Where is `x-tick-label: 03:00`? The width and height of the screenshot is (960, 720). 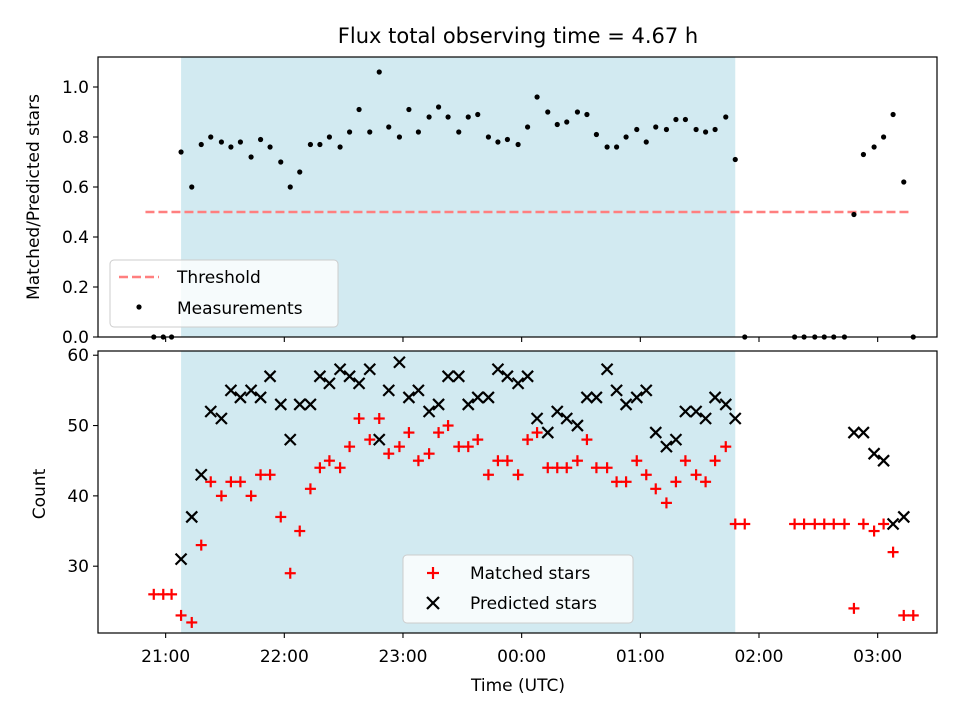 x-tick-label: 03:00 is located at coordinates (877, 657).